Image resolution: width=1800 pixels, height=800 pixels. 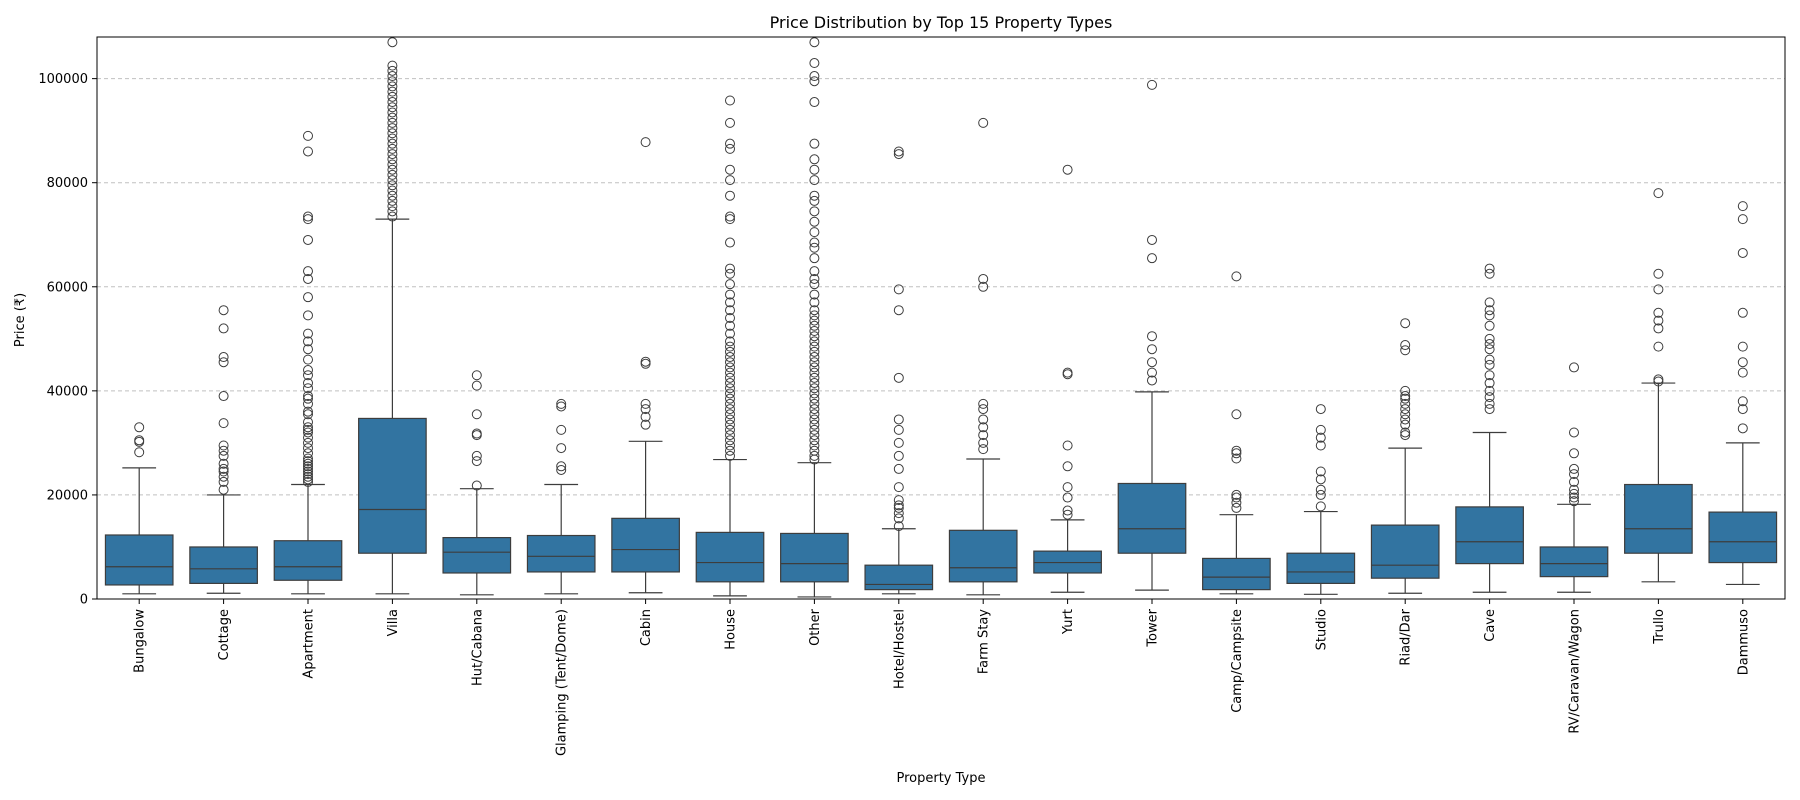 What do you see at coordinates (67, 183) in the screenshot?
I see `y-tick-label: 80000` at bounding box center [67, 183].